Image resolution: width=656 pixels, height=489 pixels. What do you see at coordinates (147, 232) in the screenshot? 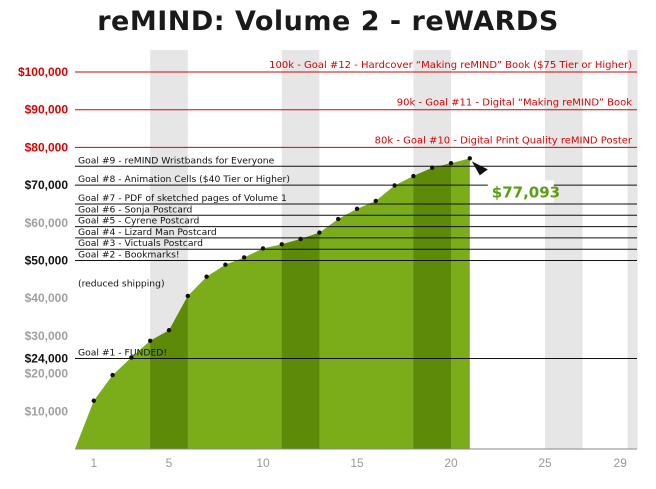
I see `goal-label: Goal #4 - Lizard Man Postcard` at bounding box center [147, 232].